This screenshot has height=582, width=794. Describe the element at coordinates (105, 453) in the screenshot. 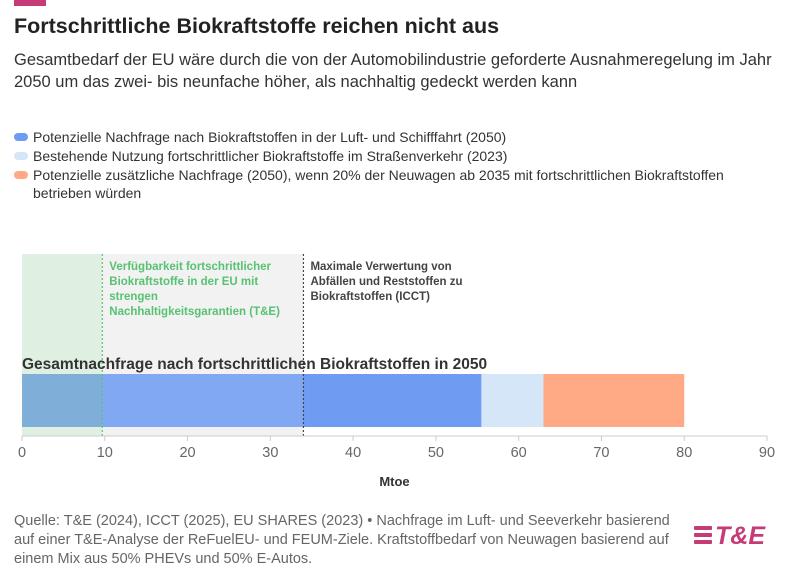

I see `x-tick-label-10: 10` at that location.